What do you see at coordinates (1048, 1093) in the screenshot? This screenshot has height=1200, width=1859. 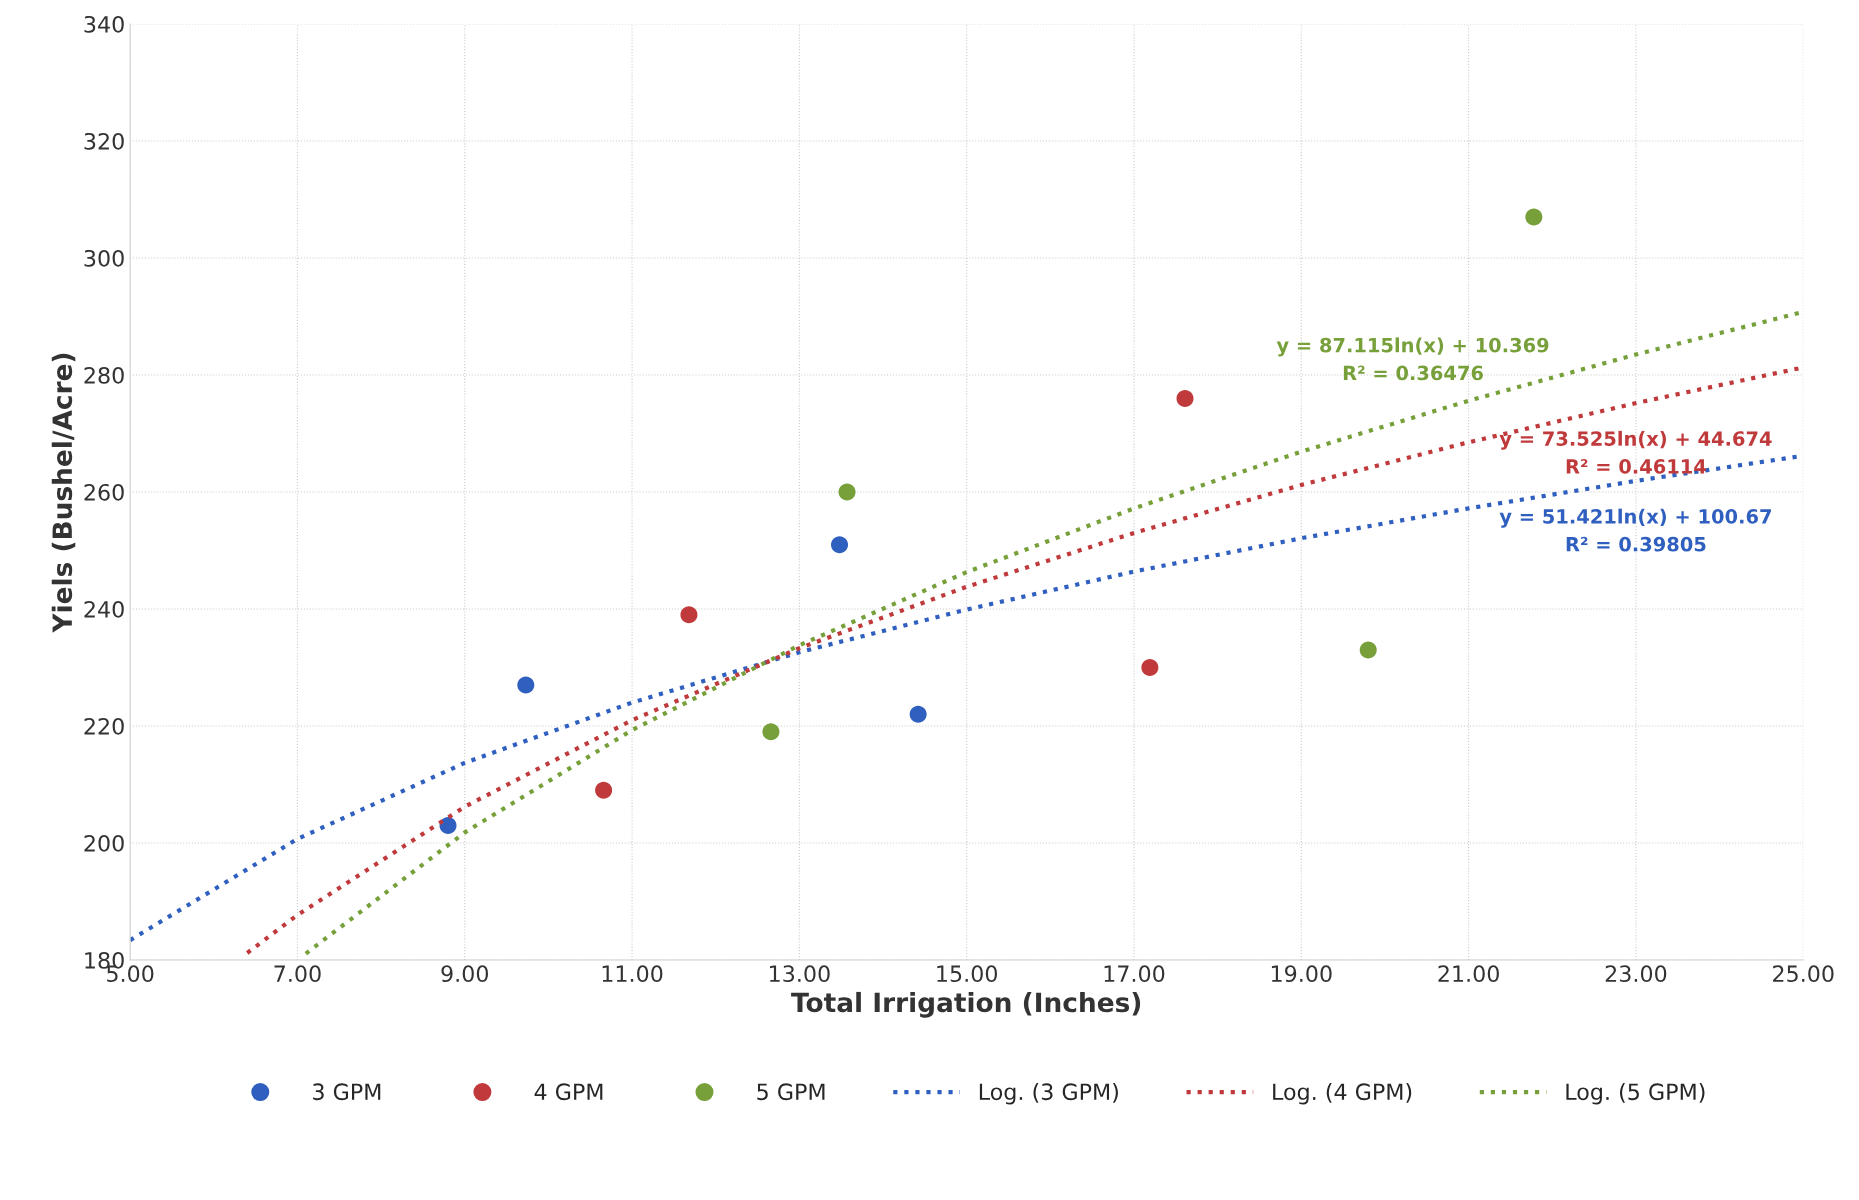 I see `legend-label: Log. (3 GPM)` at bounding box center [1048, 1093].